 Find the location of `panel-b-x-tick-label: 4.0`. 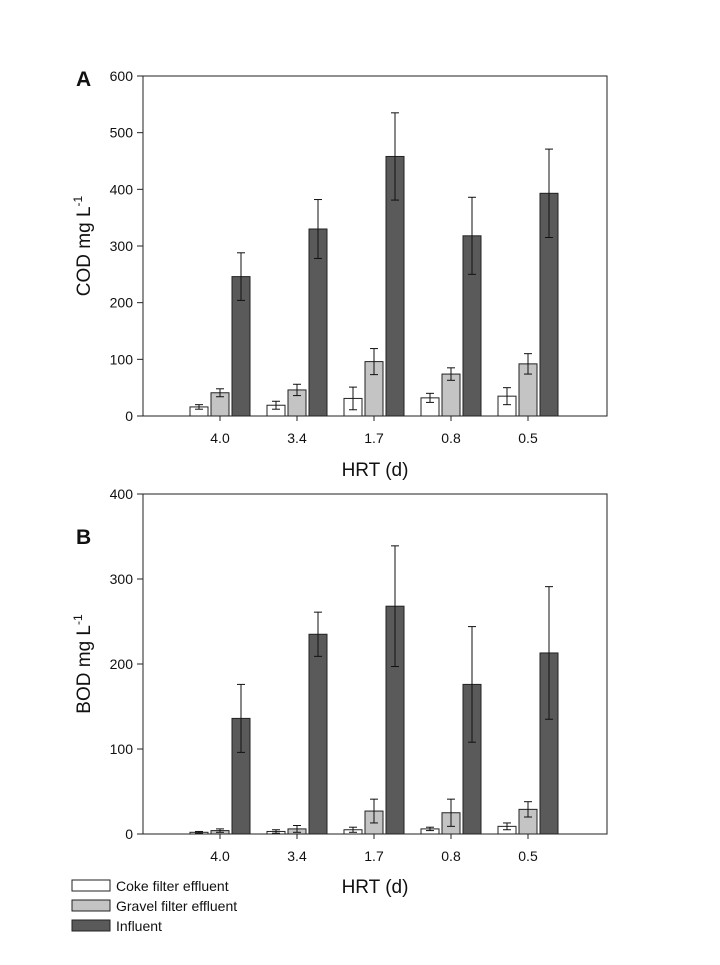

panel-b-x-tick-label: 4.0 is located at coordinates (220, 856).